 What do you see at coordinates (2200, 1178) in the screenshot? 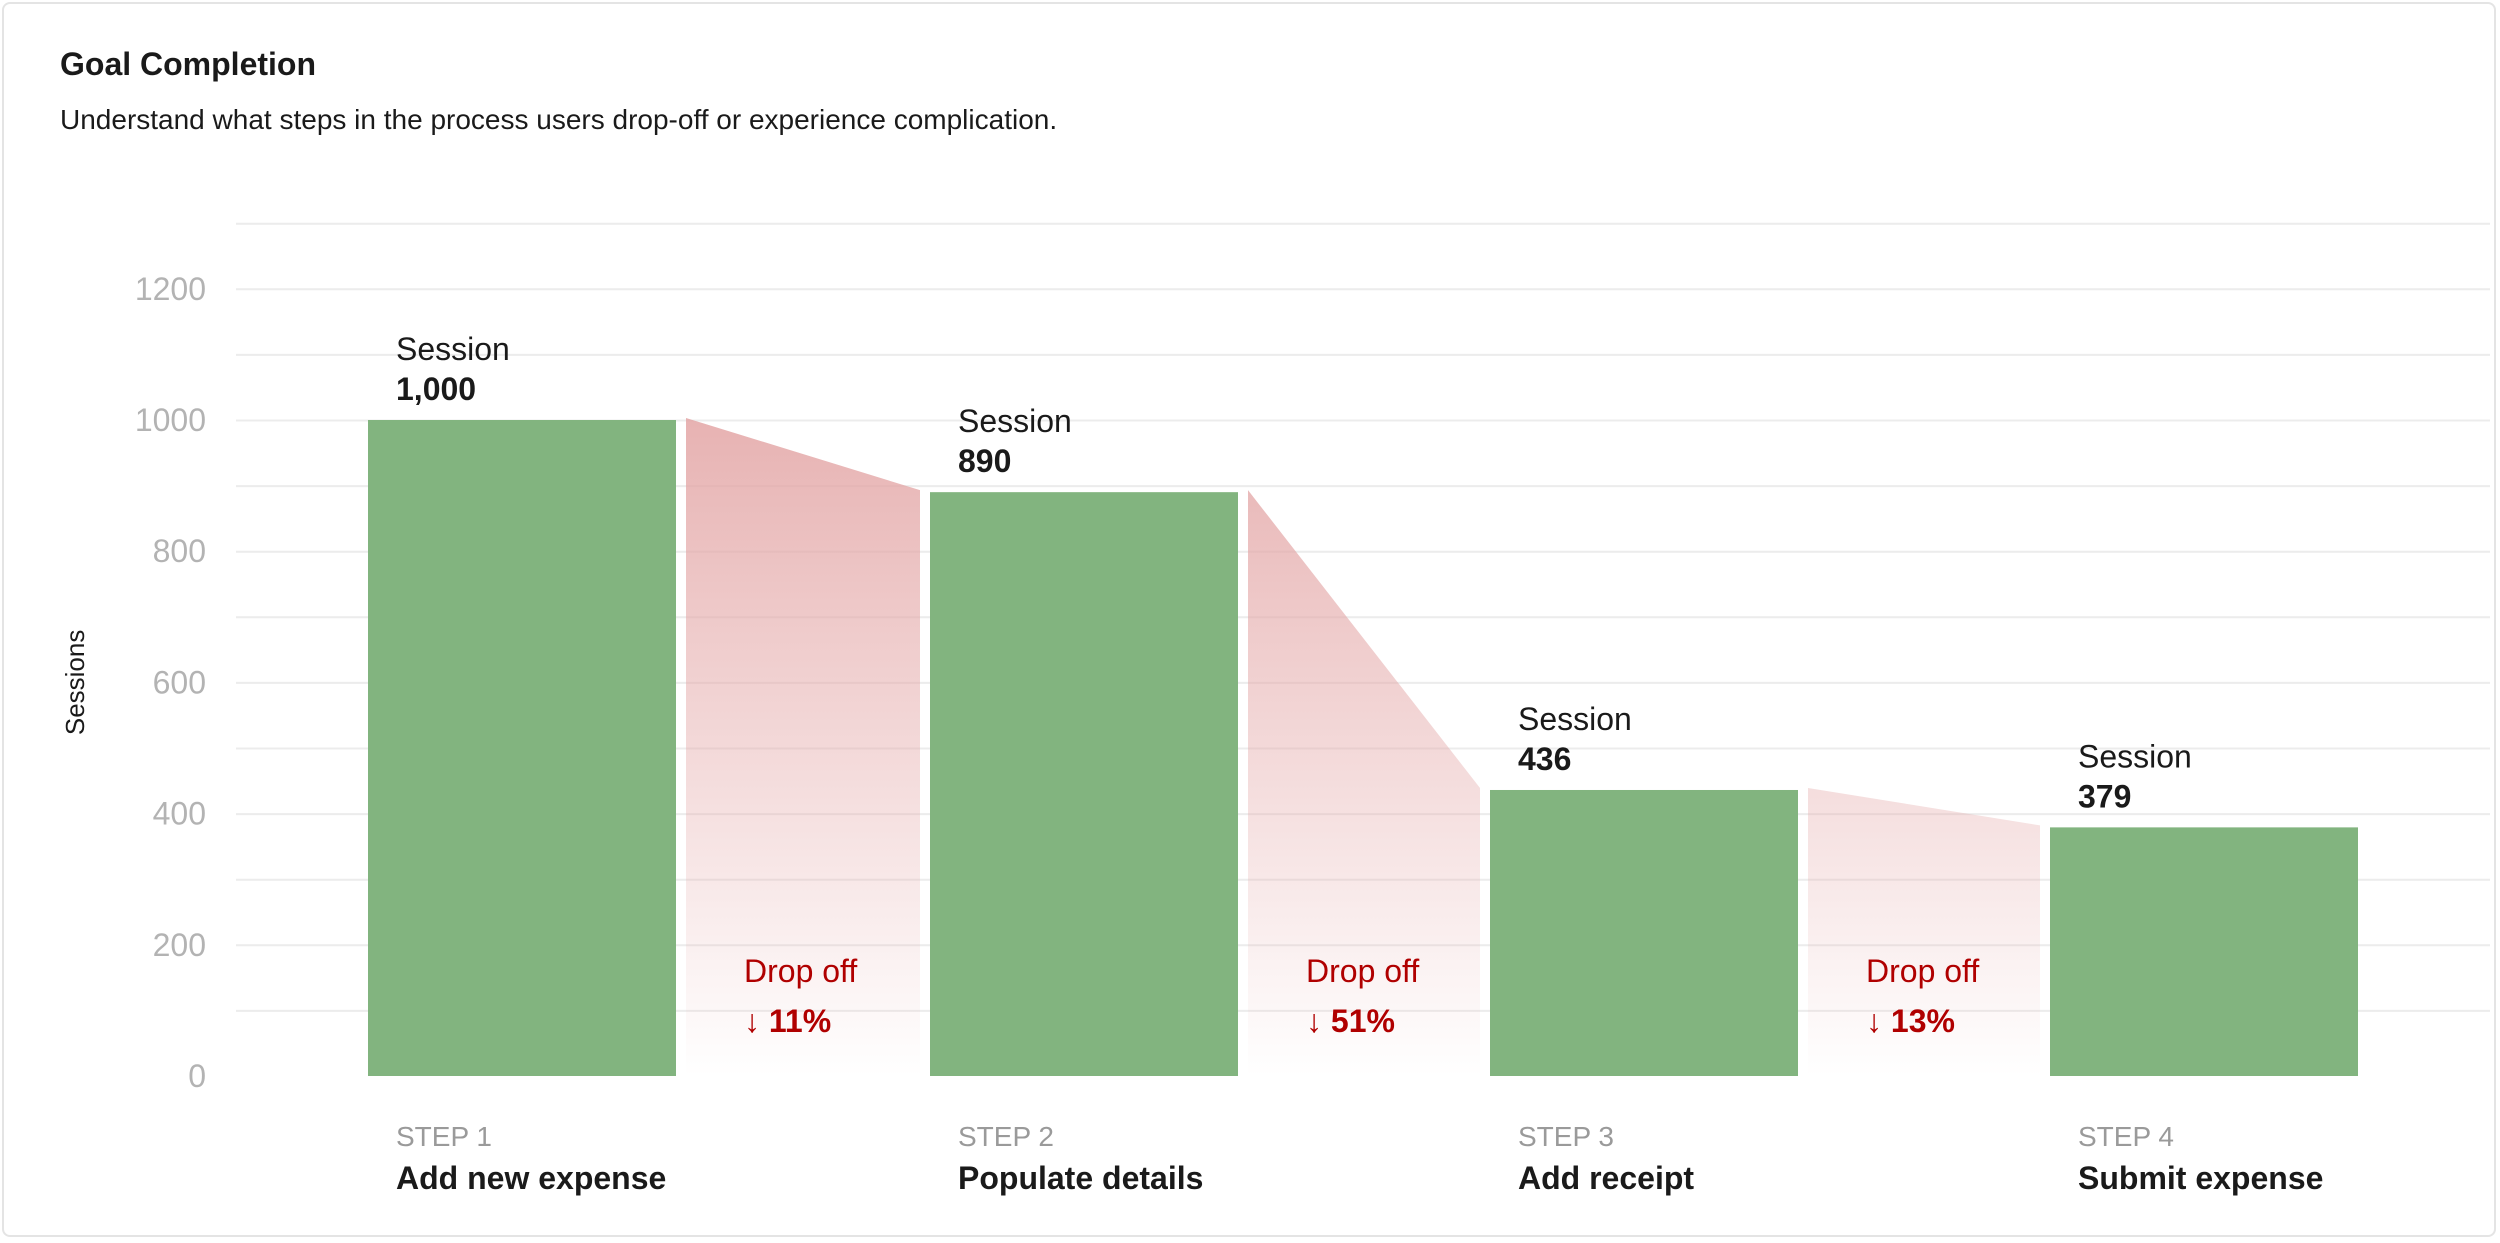
I see `step-name: Submit expense` at bounding box center [2200, 1178].